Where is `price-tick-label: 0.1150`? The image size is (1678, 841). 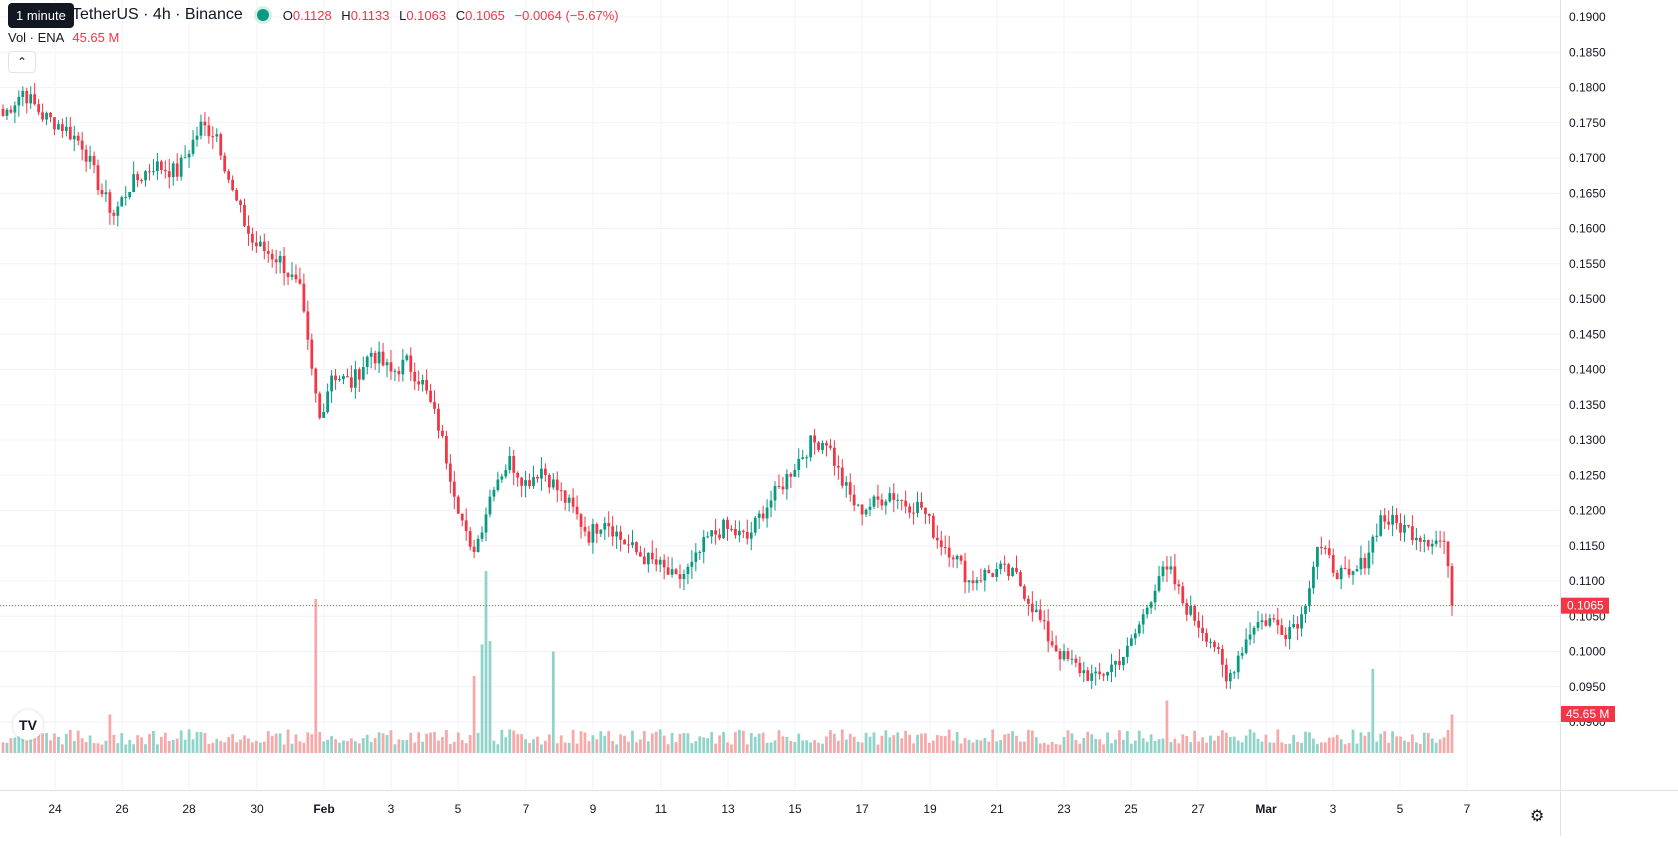 price-tick-label: 0.1150 is located at coordinates (1587, 546).